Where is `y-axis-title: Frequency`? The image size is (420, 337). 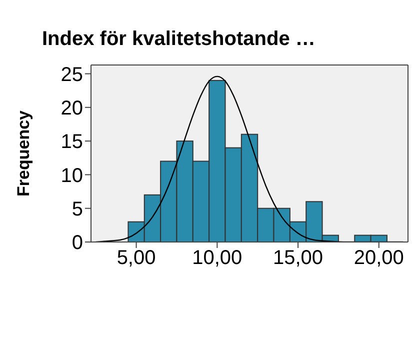
y-axis-title: Frequency is located at coordinates (24, 153).